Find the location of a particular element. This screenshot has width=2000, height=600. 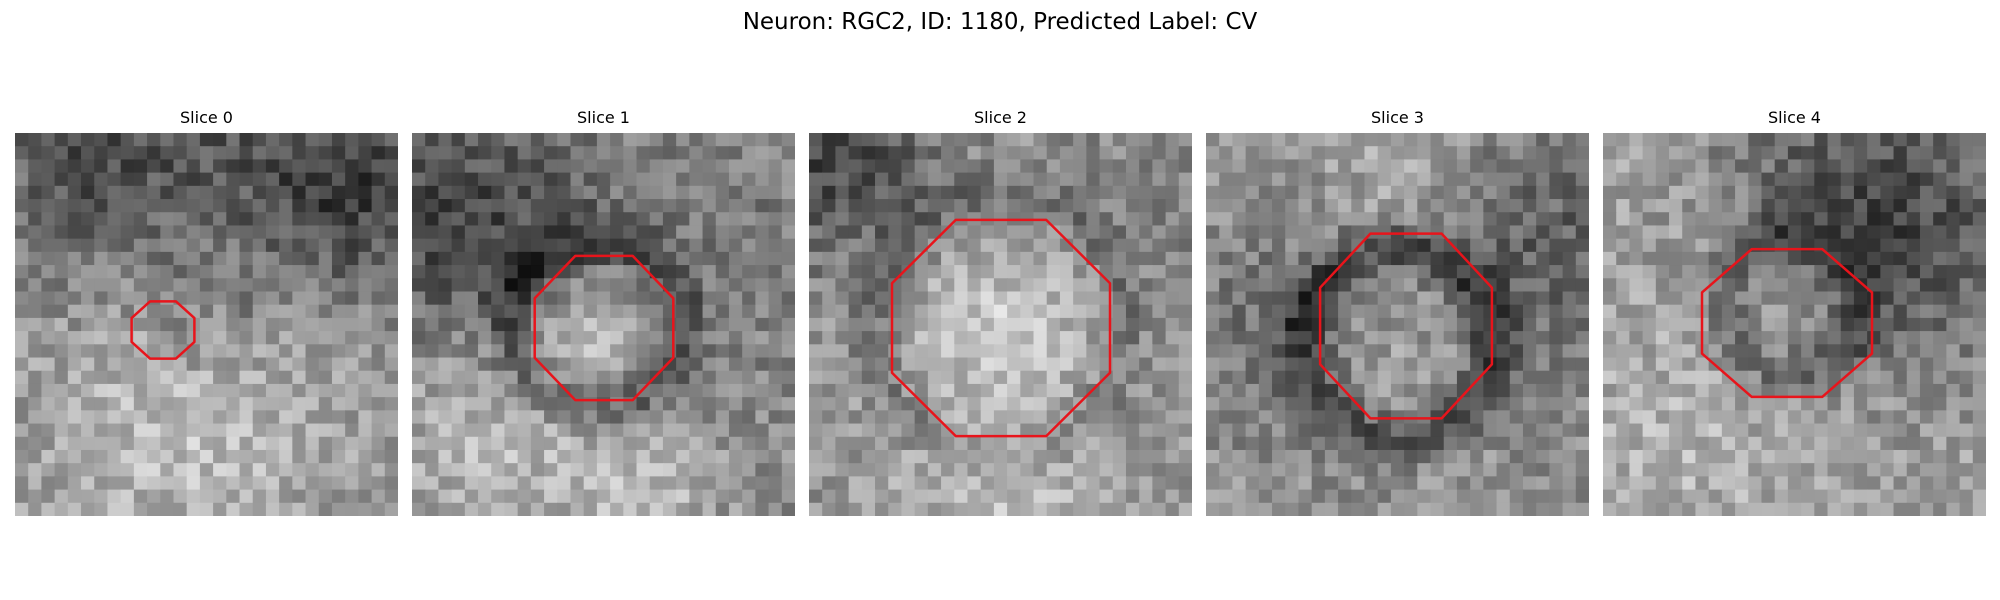

slice-panel-1: Slice 1 is located at coordinates (603, 312).